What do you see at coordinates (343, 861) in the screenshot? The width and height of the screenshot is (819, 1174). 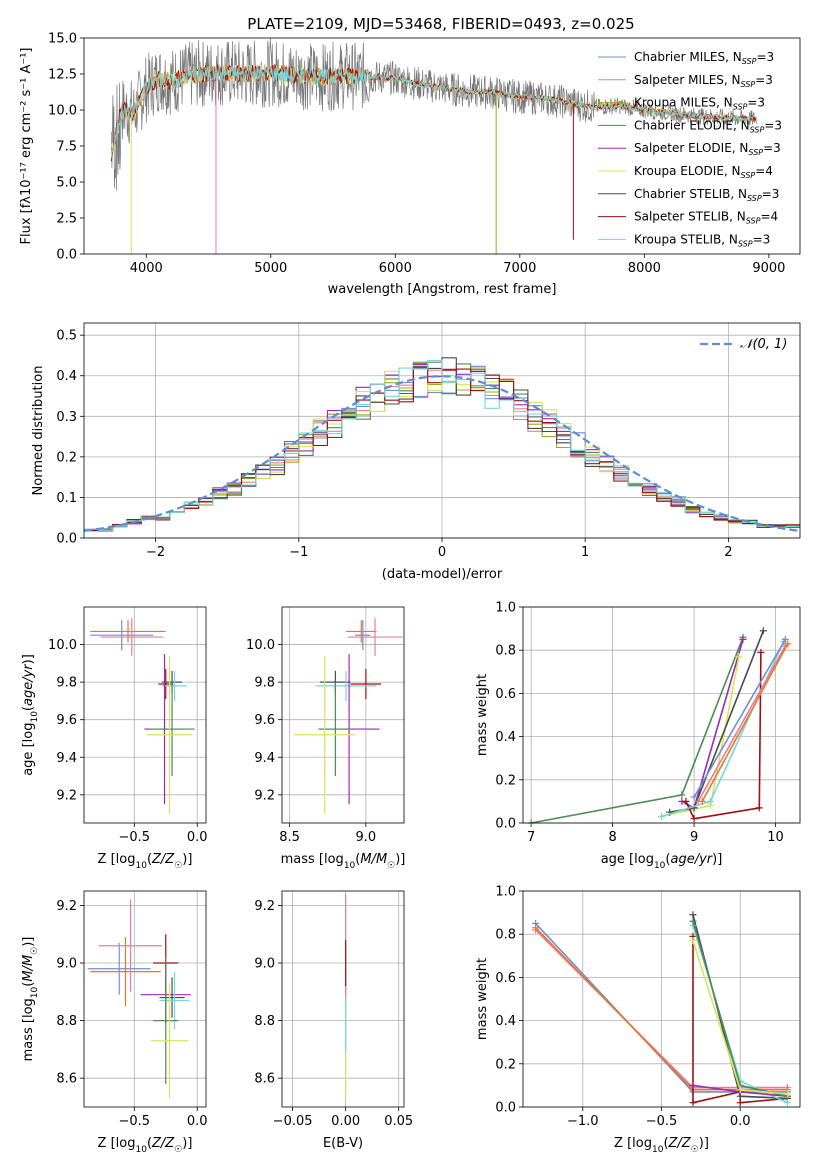 I see `x-axis-label: mass [log10(M/M☉)]` at bounding box center [343, 861].